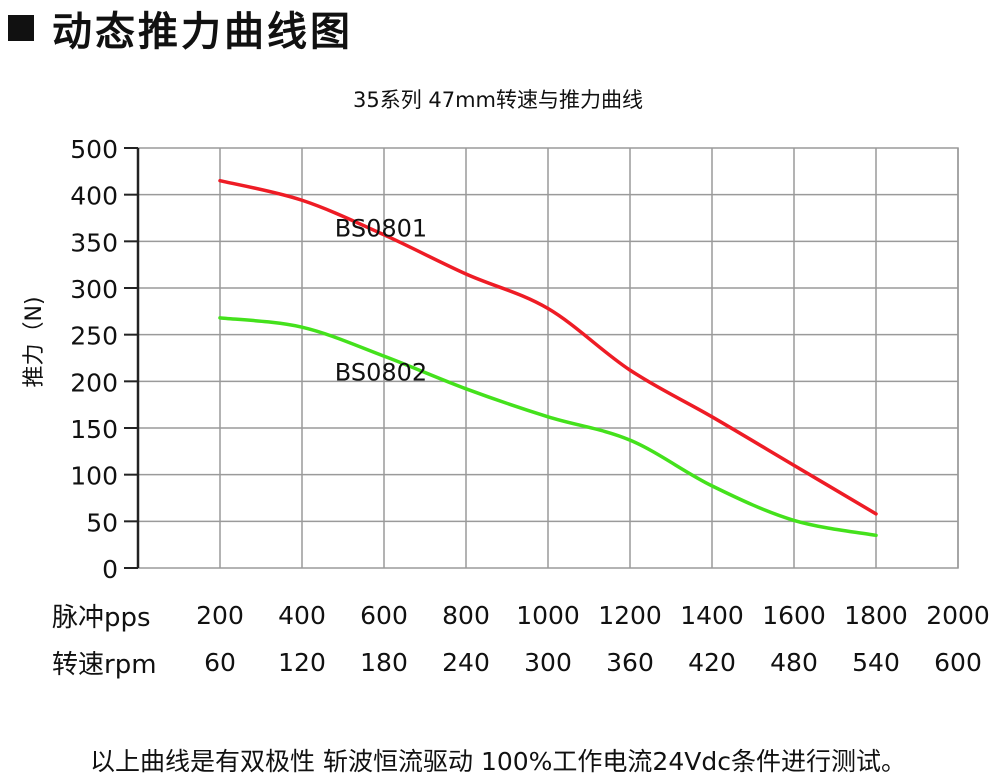 The width and height of the screenshot is (996, 782). What do you see at coordinates (220, 615) in the screenshot?
I see `x-tick-label-pps: 200` at bounding box center [220, 615].